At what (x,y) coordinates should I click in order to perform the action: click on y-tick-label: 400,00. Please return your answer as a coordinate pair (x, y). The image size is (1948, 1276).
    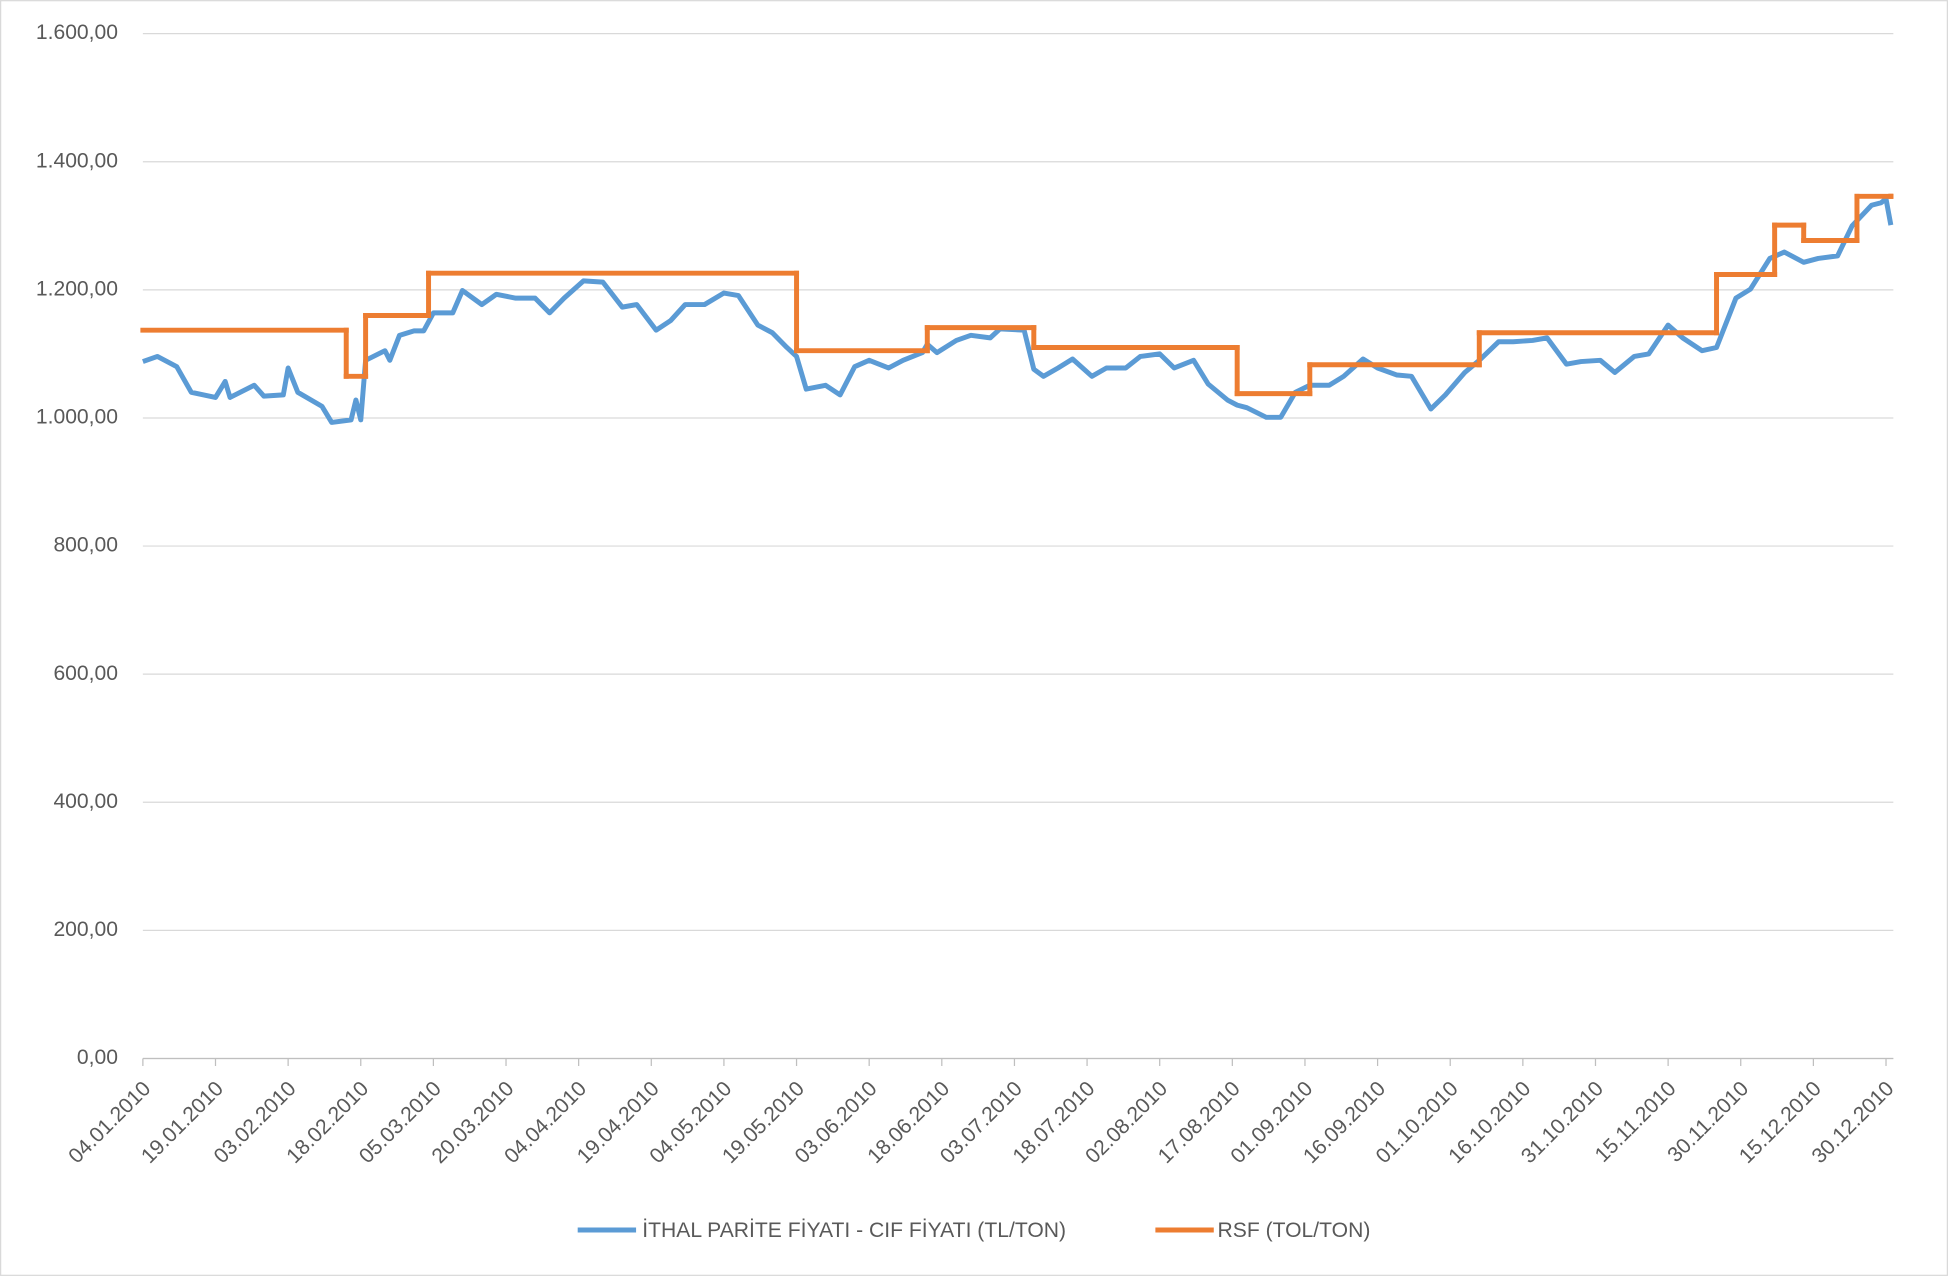
    Looking at the image, I should click on (85, 801).